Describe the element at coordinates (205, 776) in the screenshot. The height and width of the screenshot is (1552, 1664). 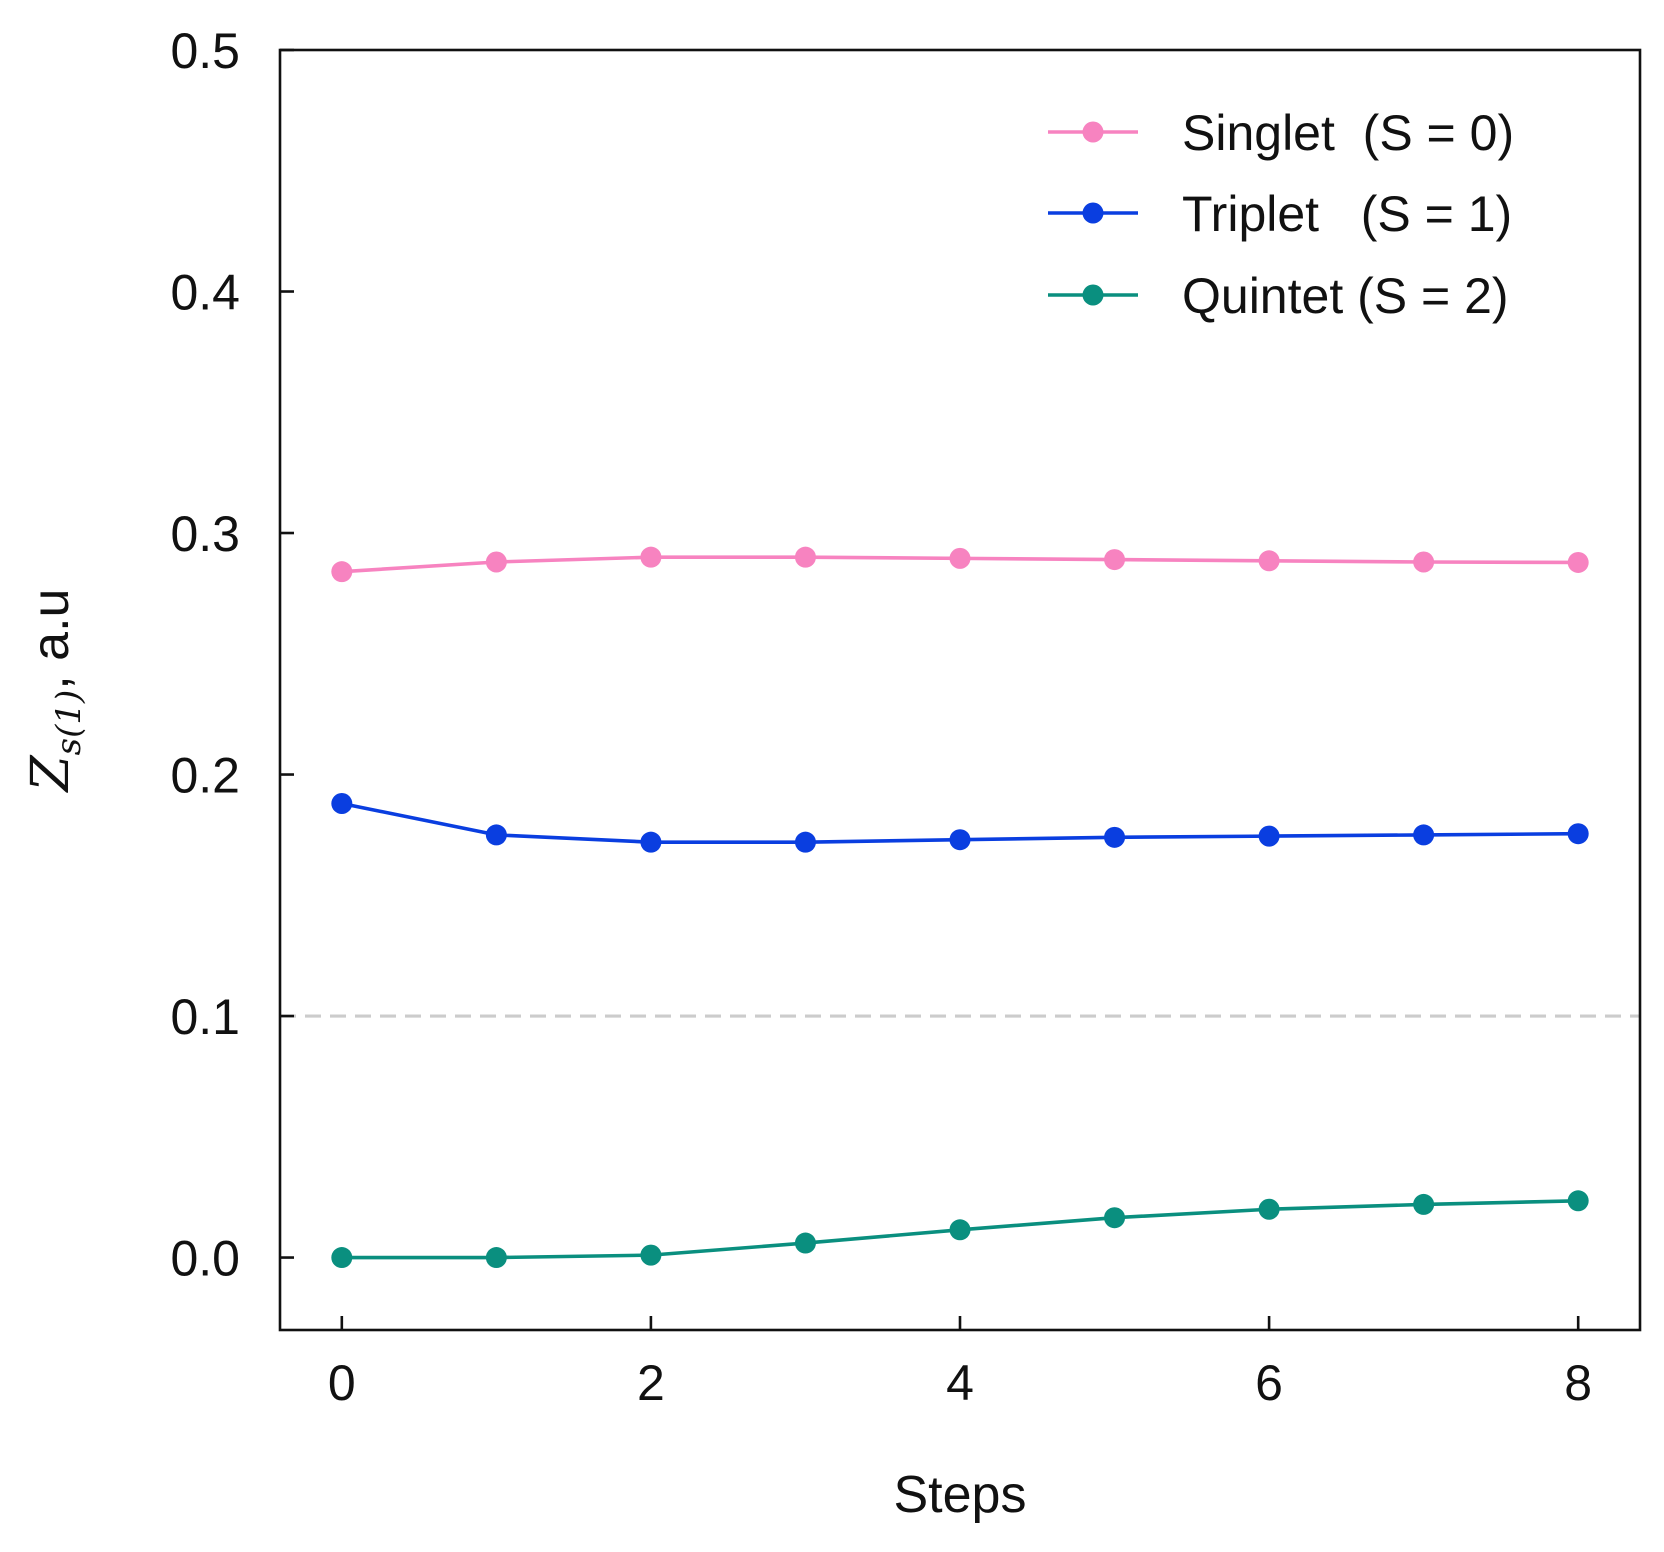
I see `y-tick-label: 0.2` at that location.